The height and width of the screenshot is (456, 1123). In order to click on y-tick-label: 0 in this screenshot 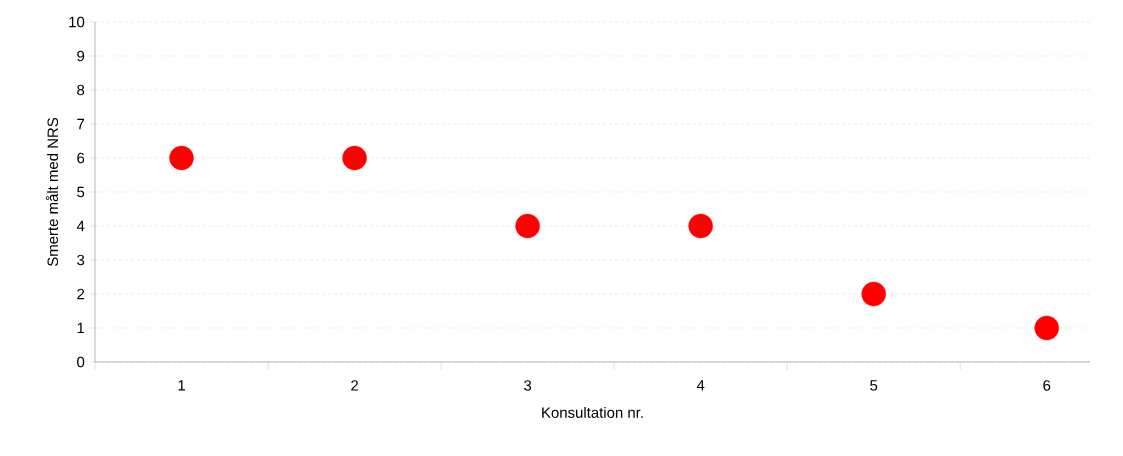, I will do `click(81, 362)`.